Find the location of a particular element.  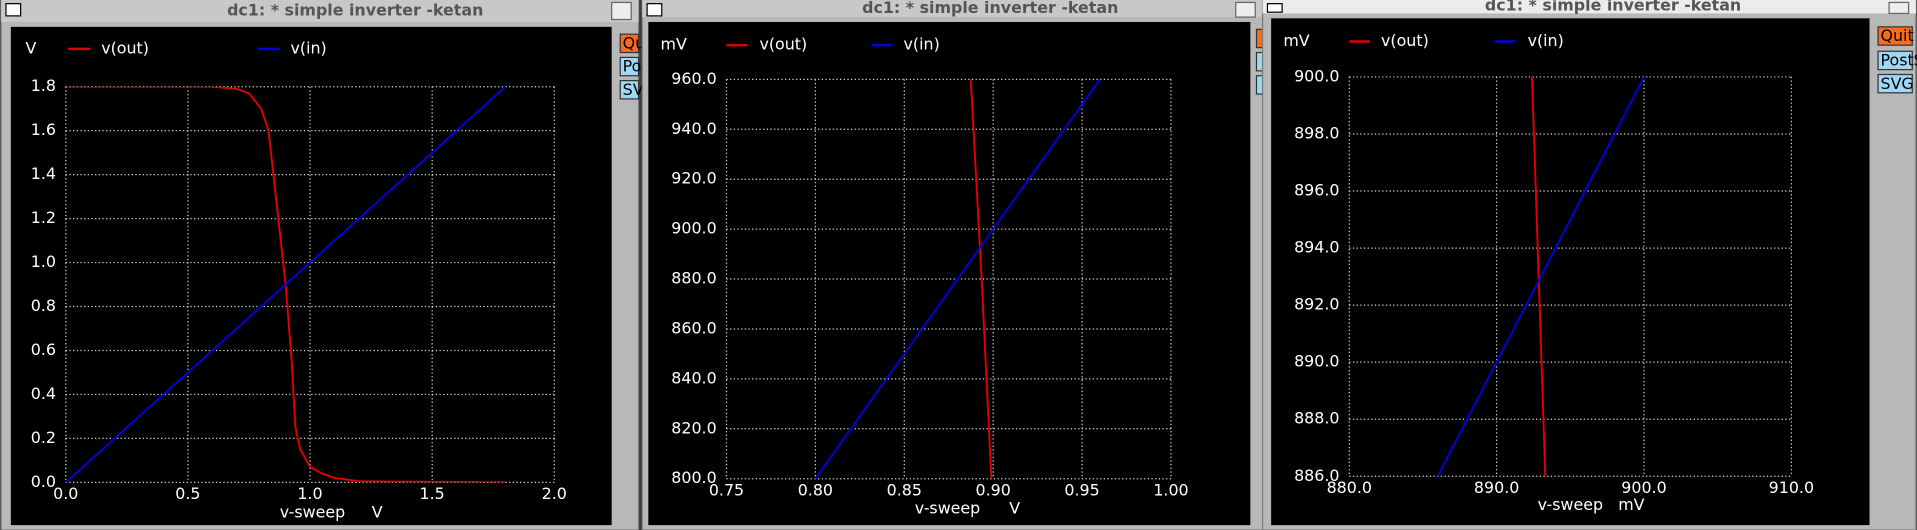

x-tick-label: 900.0 is located at coordinates (1643, 487).